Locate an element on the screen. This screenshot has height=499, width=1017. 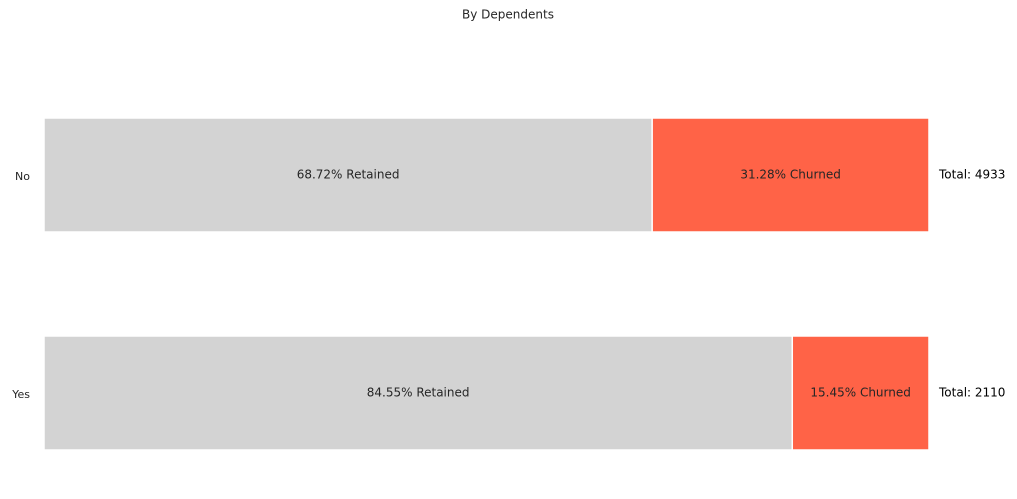
chart-title: By Dependents is located at coordinates (508, 15).